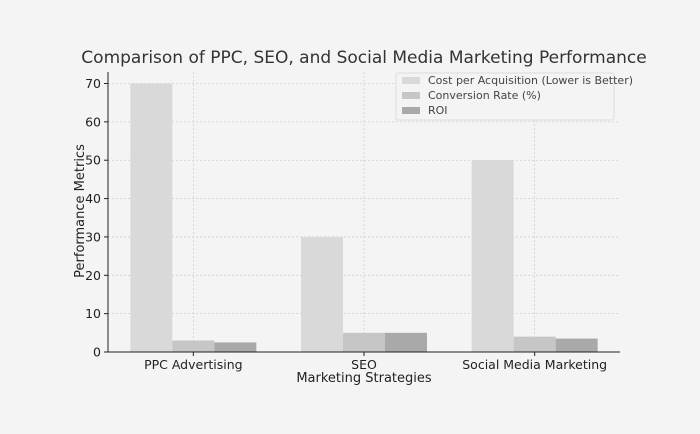  What do you see at coordinates (364, 364) in the screenshot?
I see `x-tick-label: SEO` at bounding box center [364, 364].